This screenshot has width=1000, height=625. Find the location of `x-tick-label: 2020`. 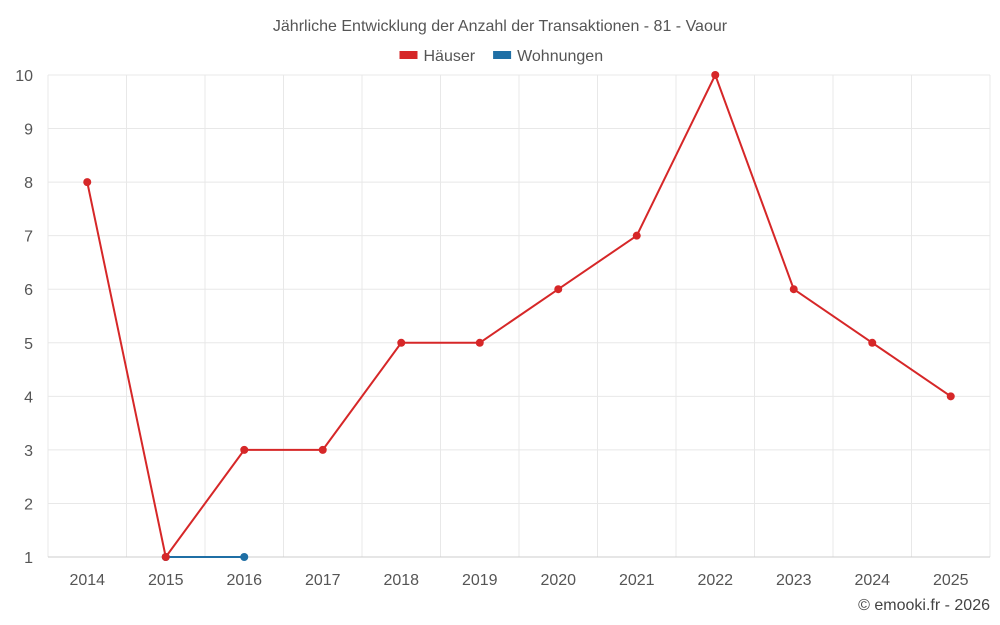

x-tick-label: 2020 is located at coordinates (558, 580).